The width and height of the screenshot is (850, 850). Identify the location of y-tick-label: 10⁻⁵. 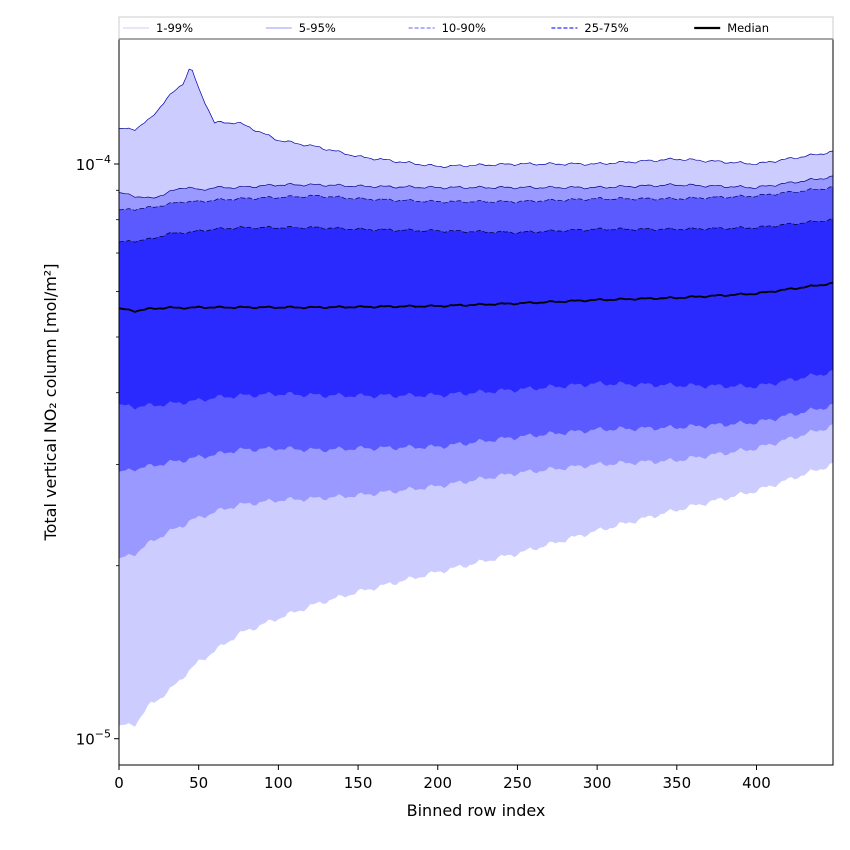
(93, 738).